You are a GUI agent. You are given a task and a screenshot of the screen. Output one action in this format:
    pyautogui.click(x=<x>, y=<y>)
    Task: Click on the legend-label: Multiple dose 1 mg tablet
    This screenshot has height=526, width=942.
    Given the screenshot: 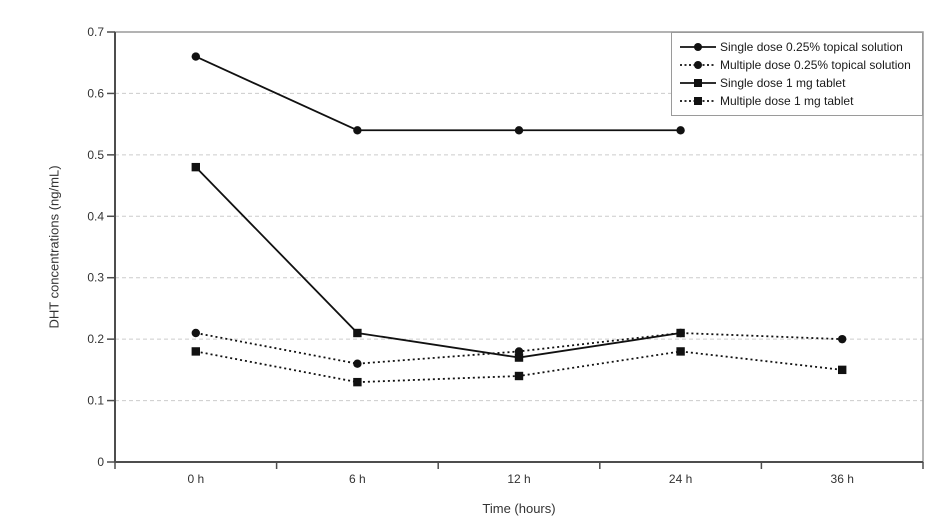 What is the action you would take?
    pyautogui.click(x=787, y=101)
    